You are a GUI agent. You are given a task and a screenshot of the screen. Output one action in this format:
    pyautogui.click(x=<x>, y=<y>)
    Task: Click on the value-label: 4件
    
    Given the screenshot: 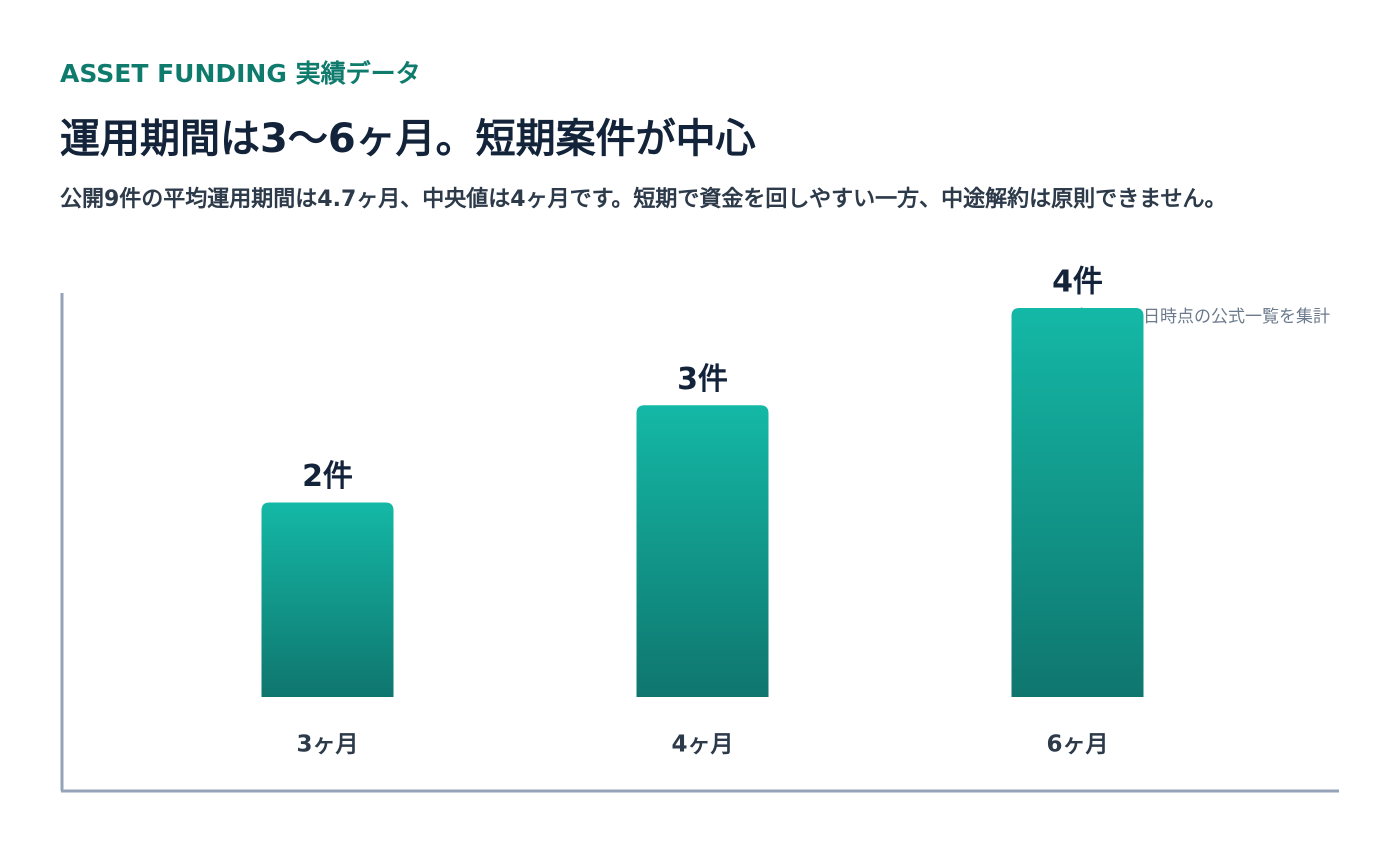 What is the action you would take?
    pyautogui.click(x=1077, y=282)
    